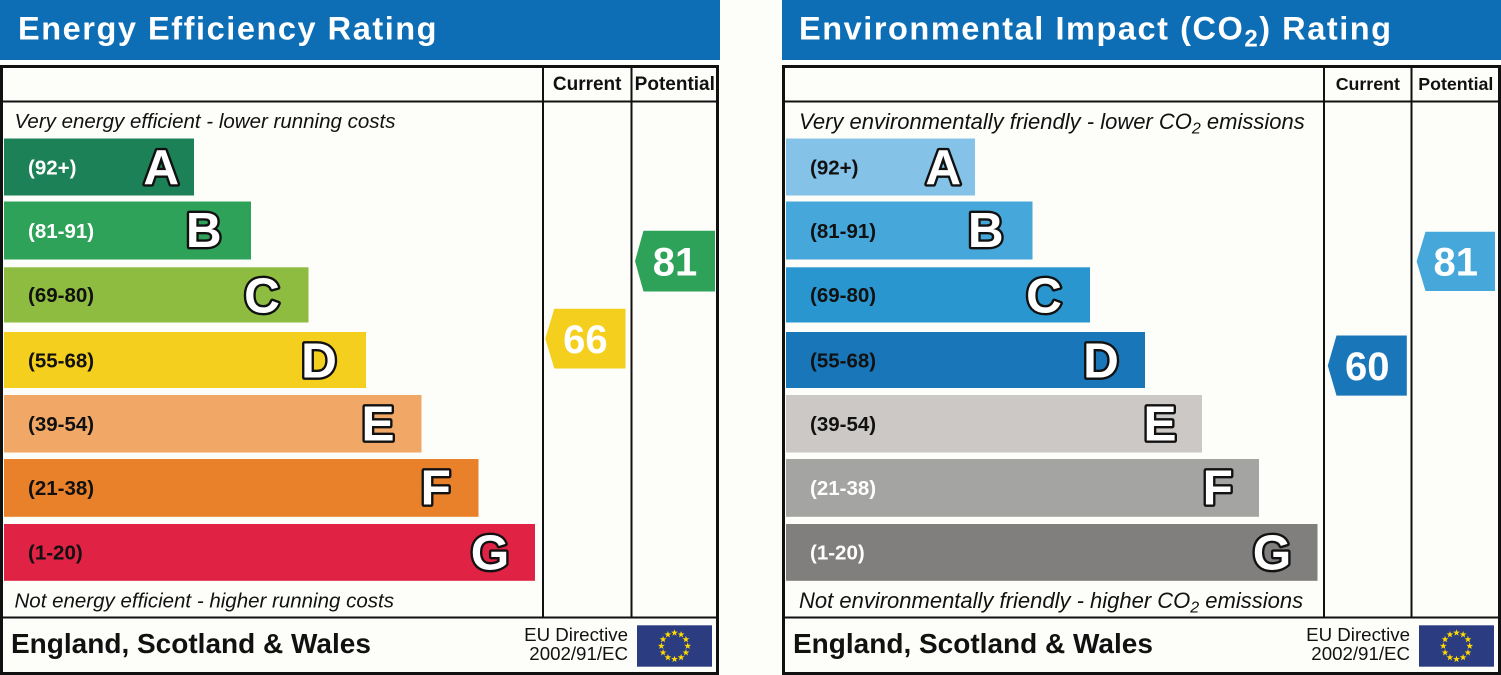 This screenshot has width=1501, height=675. I want to click on svg-text: 60, so click(1367, 367).